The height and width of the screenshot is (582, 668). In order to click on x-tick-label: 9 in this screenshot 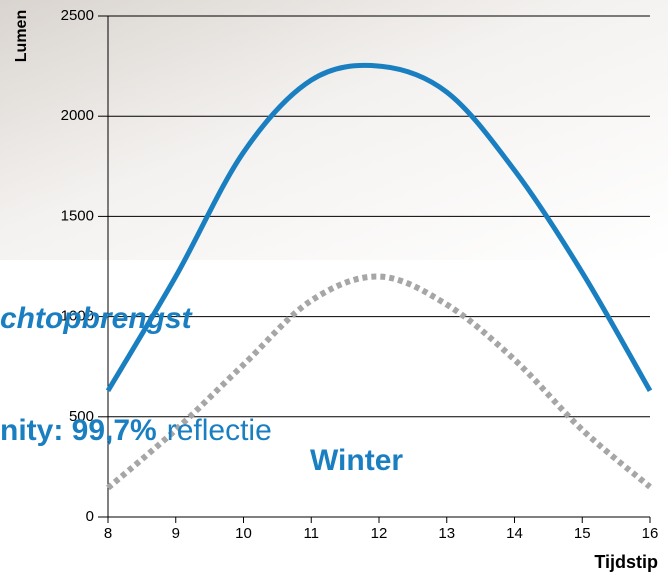, I will do `click(176, 533)`.